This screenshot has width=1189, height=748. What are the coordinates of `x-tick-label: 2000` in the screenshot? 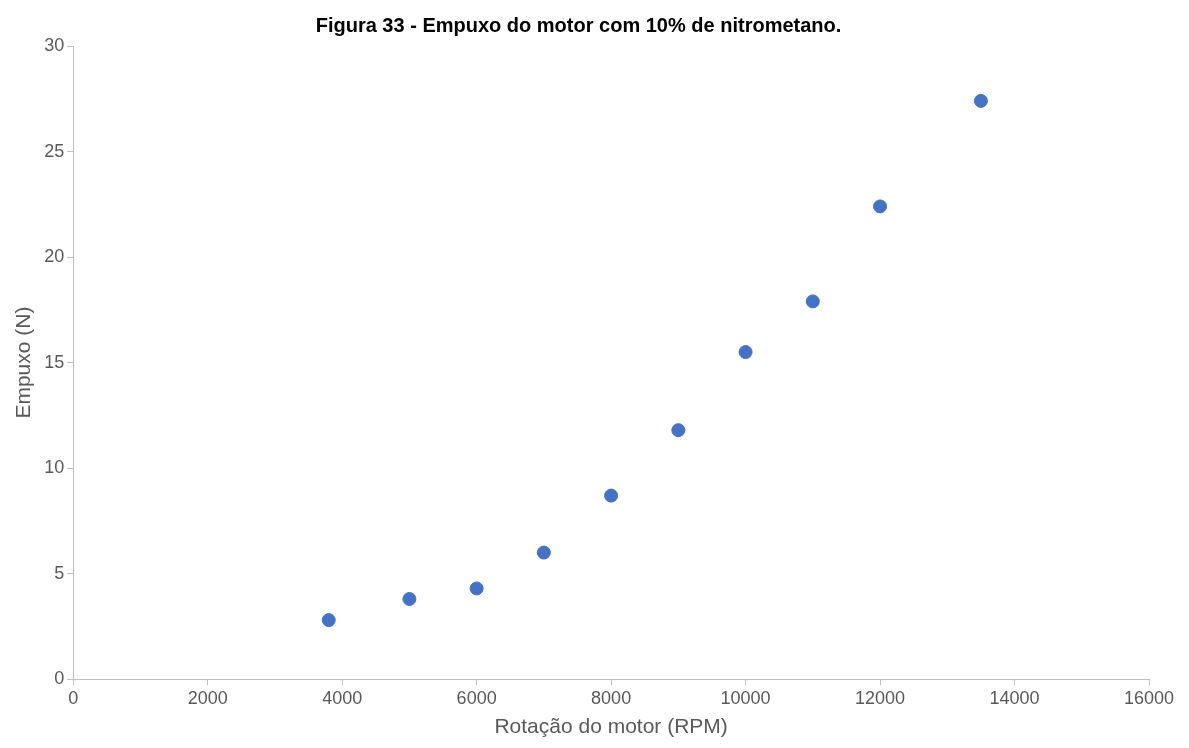 It's located at (207, 697).